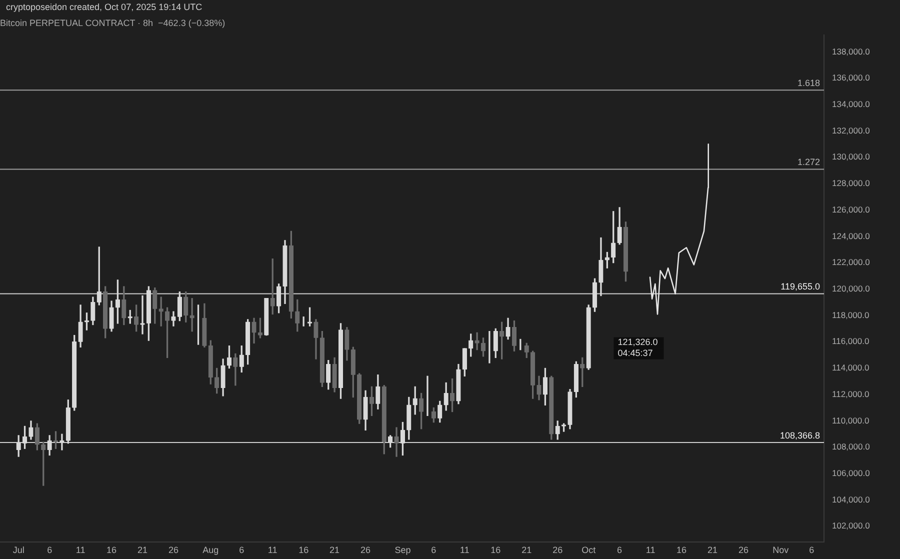 The image size is (900, 559). Describe the element at coordinates (851, 289) in the screenshot. I see `y-tick-label: 120,000.0` at that location.